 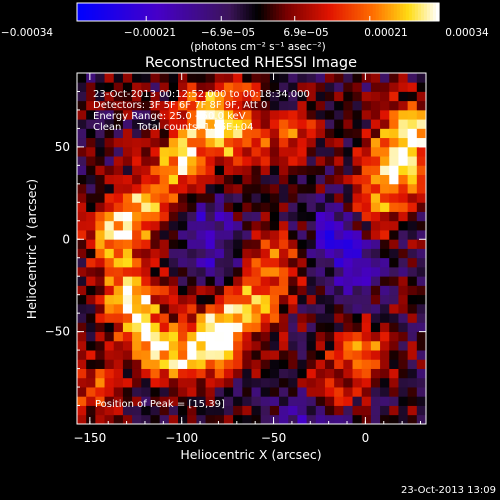 I want to click on colorbar-tick-label: 0.00021, so click(x=385, y=33).